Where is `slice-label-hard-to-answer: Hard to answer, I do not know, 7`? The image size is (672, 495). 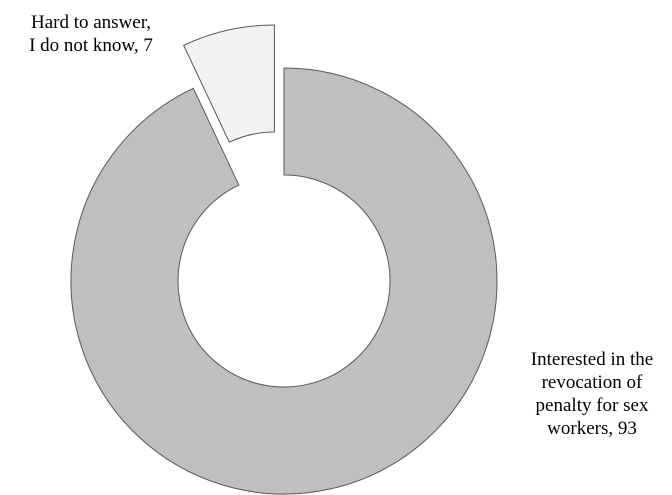
slice-label-hard-to-answer: Hard to answer, I do not know, 7 is located at coordinates (91, 34).